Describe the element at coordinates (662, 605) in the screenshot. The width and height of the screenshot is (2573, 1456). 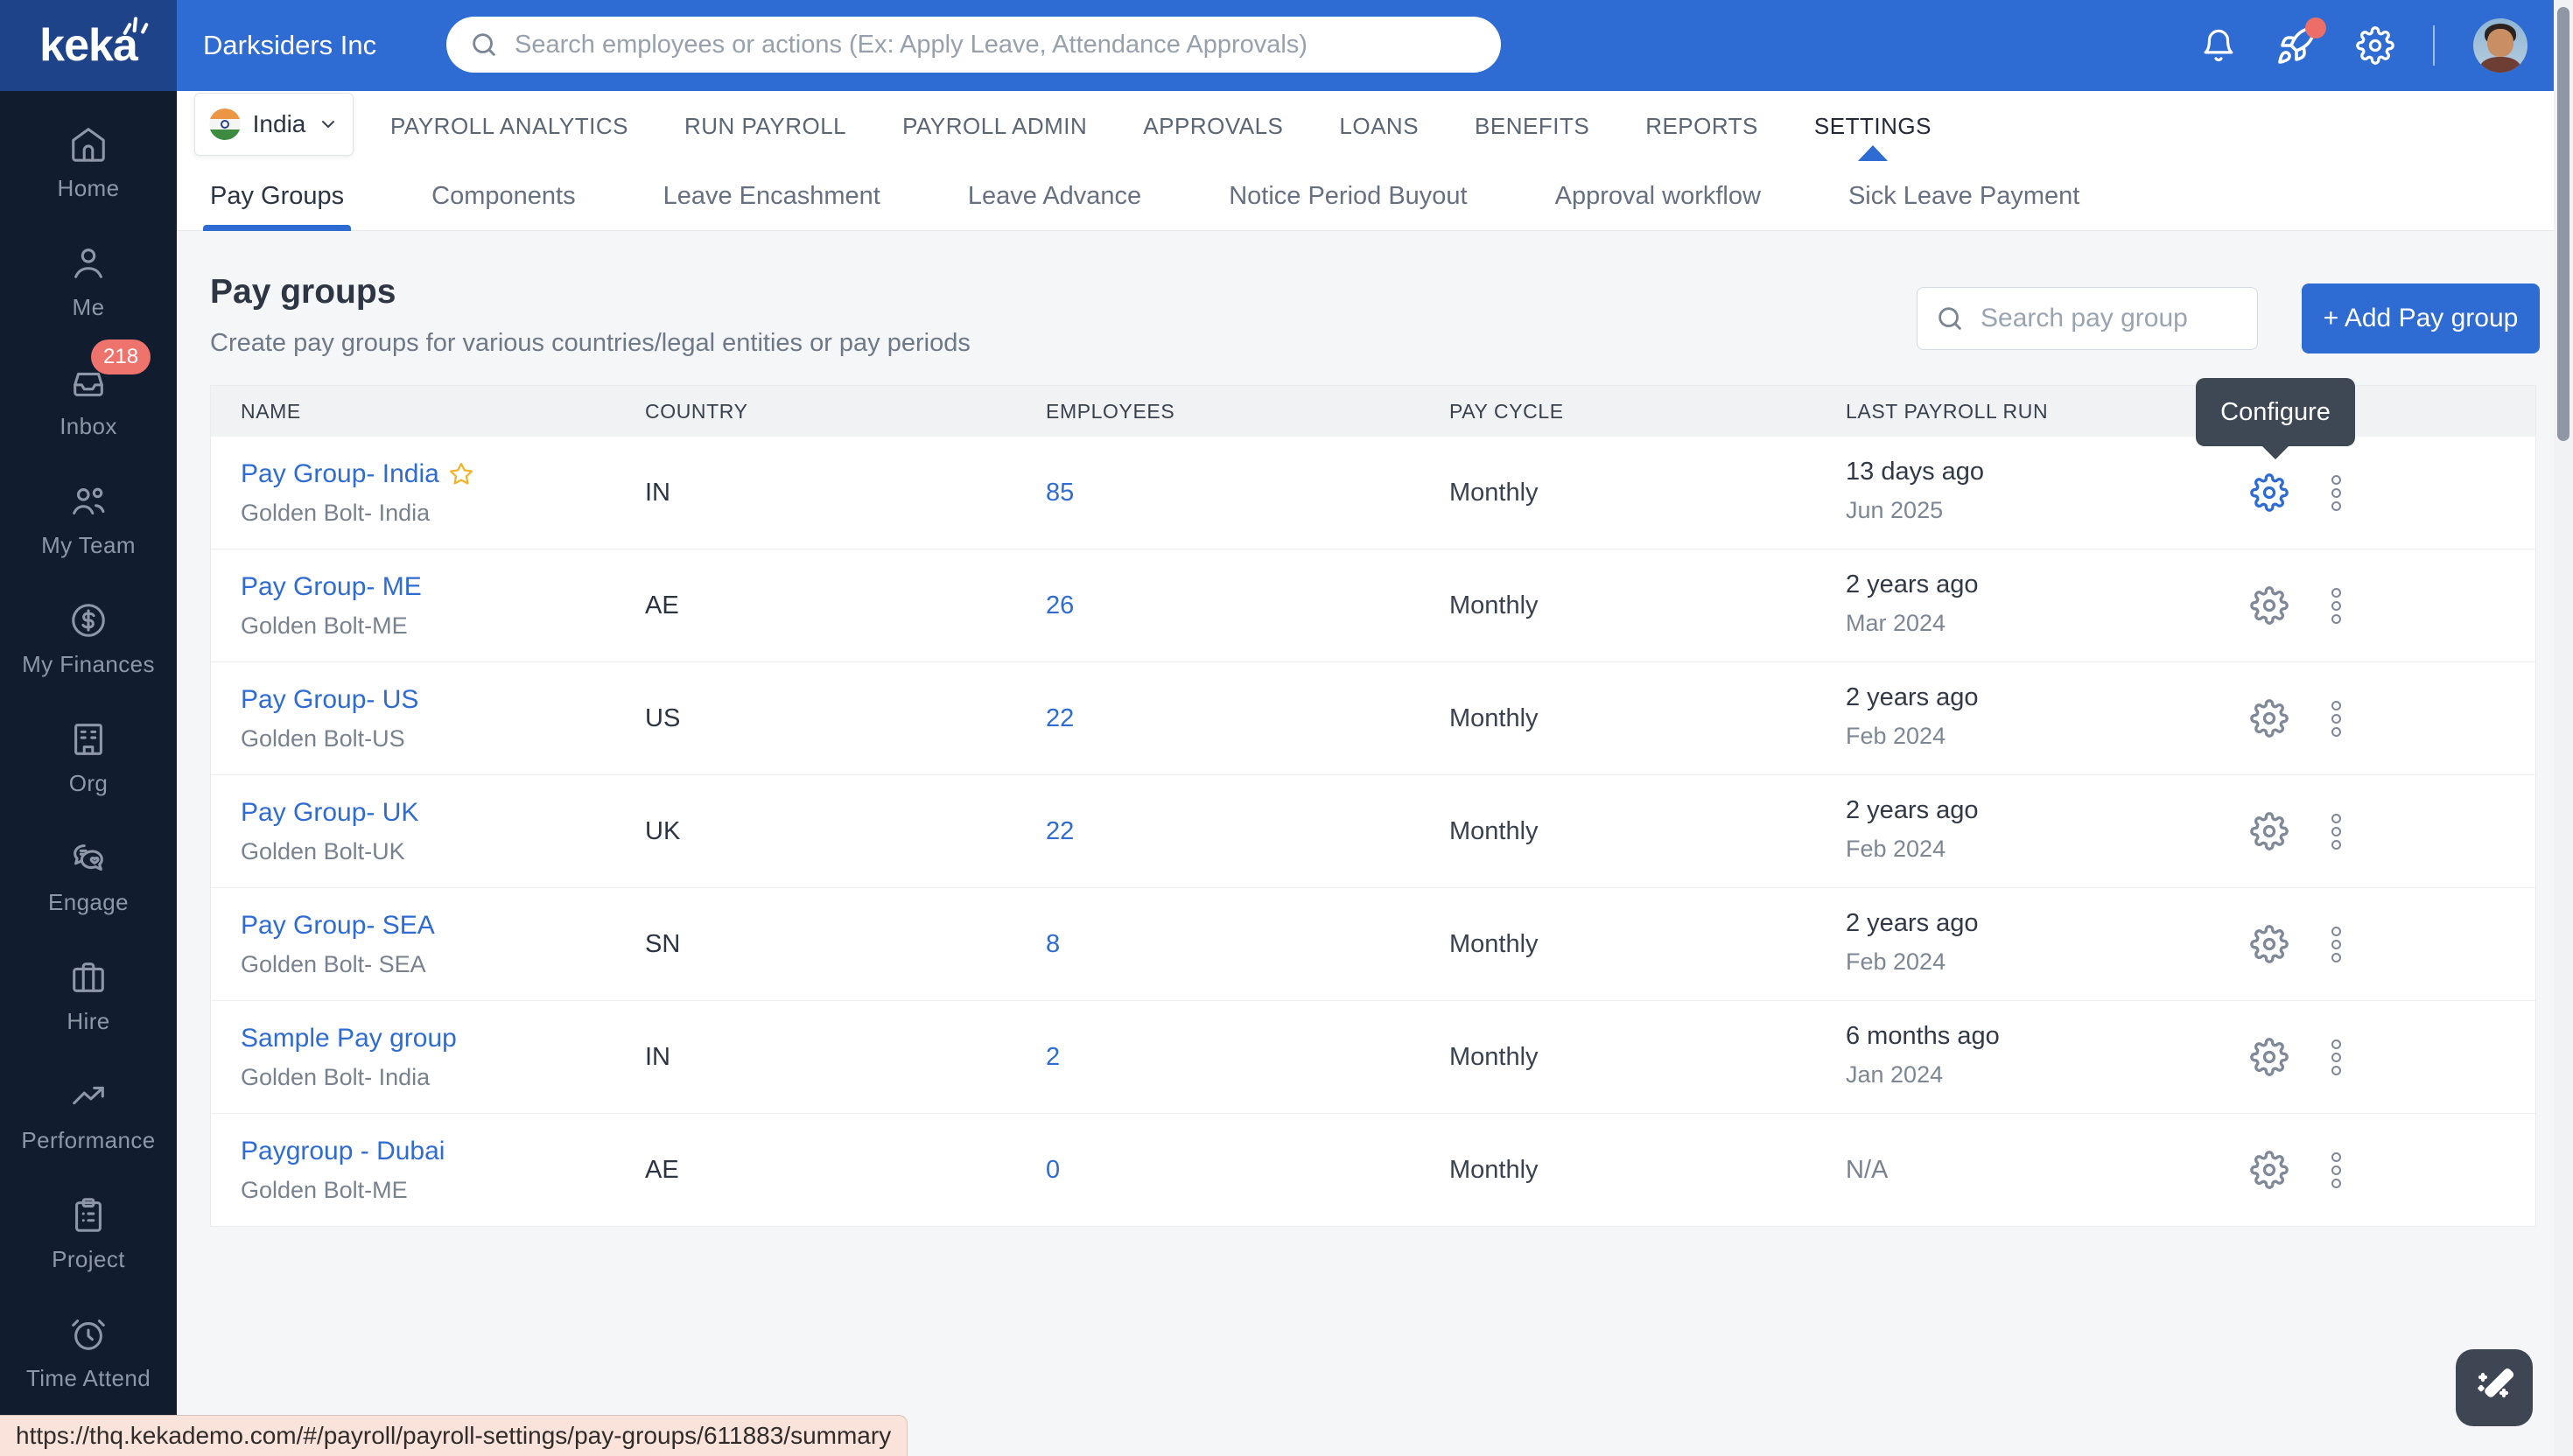
I see `country-code: AE` at that location.